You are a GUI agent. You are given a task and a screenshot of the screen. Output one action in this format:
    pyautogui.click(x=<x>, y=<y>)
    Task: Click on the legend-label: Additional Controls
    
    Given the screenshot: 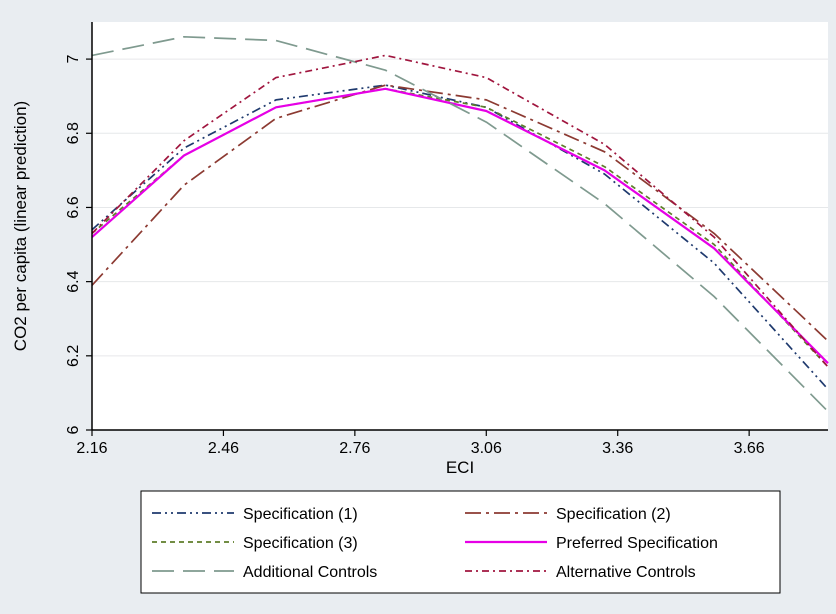 What is the action you would take?
    pyautogui.click(x=310, y=572)
    